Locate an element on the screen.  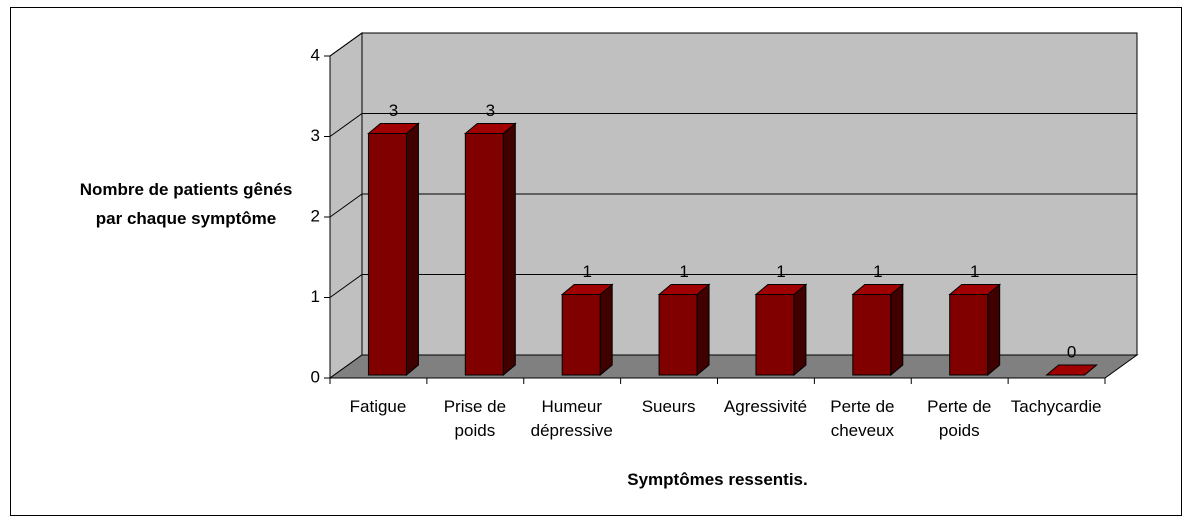
y-tick-label: 1 is located at coordinates (315, 296).